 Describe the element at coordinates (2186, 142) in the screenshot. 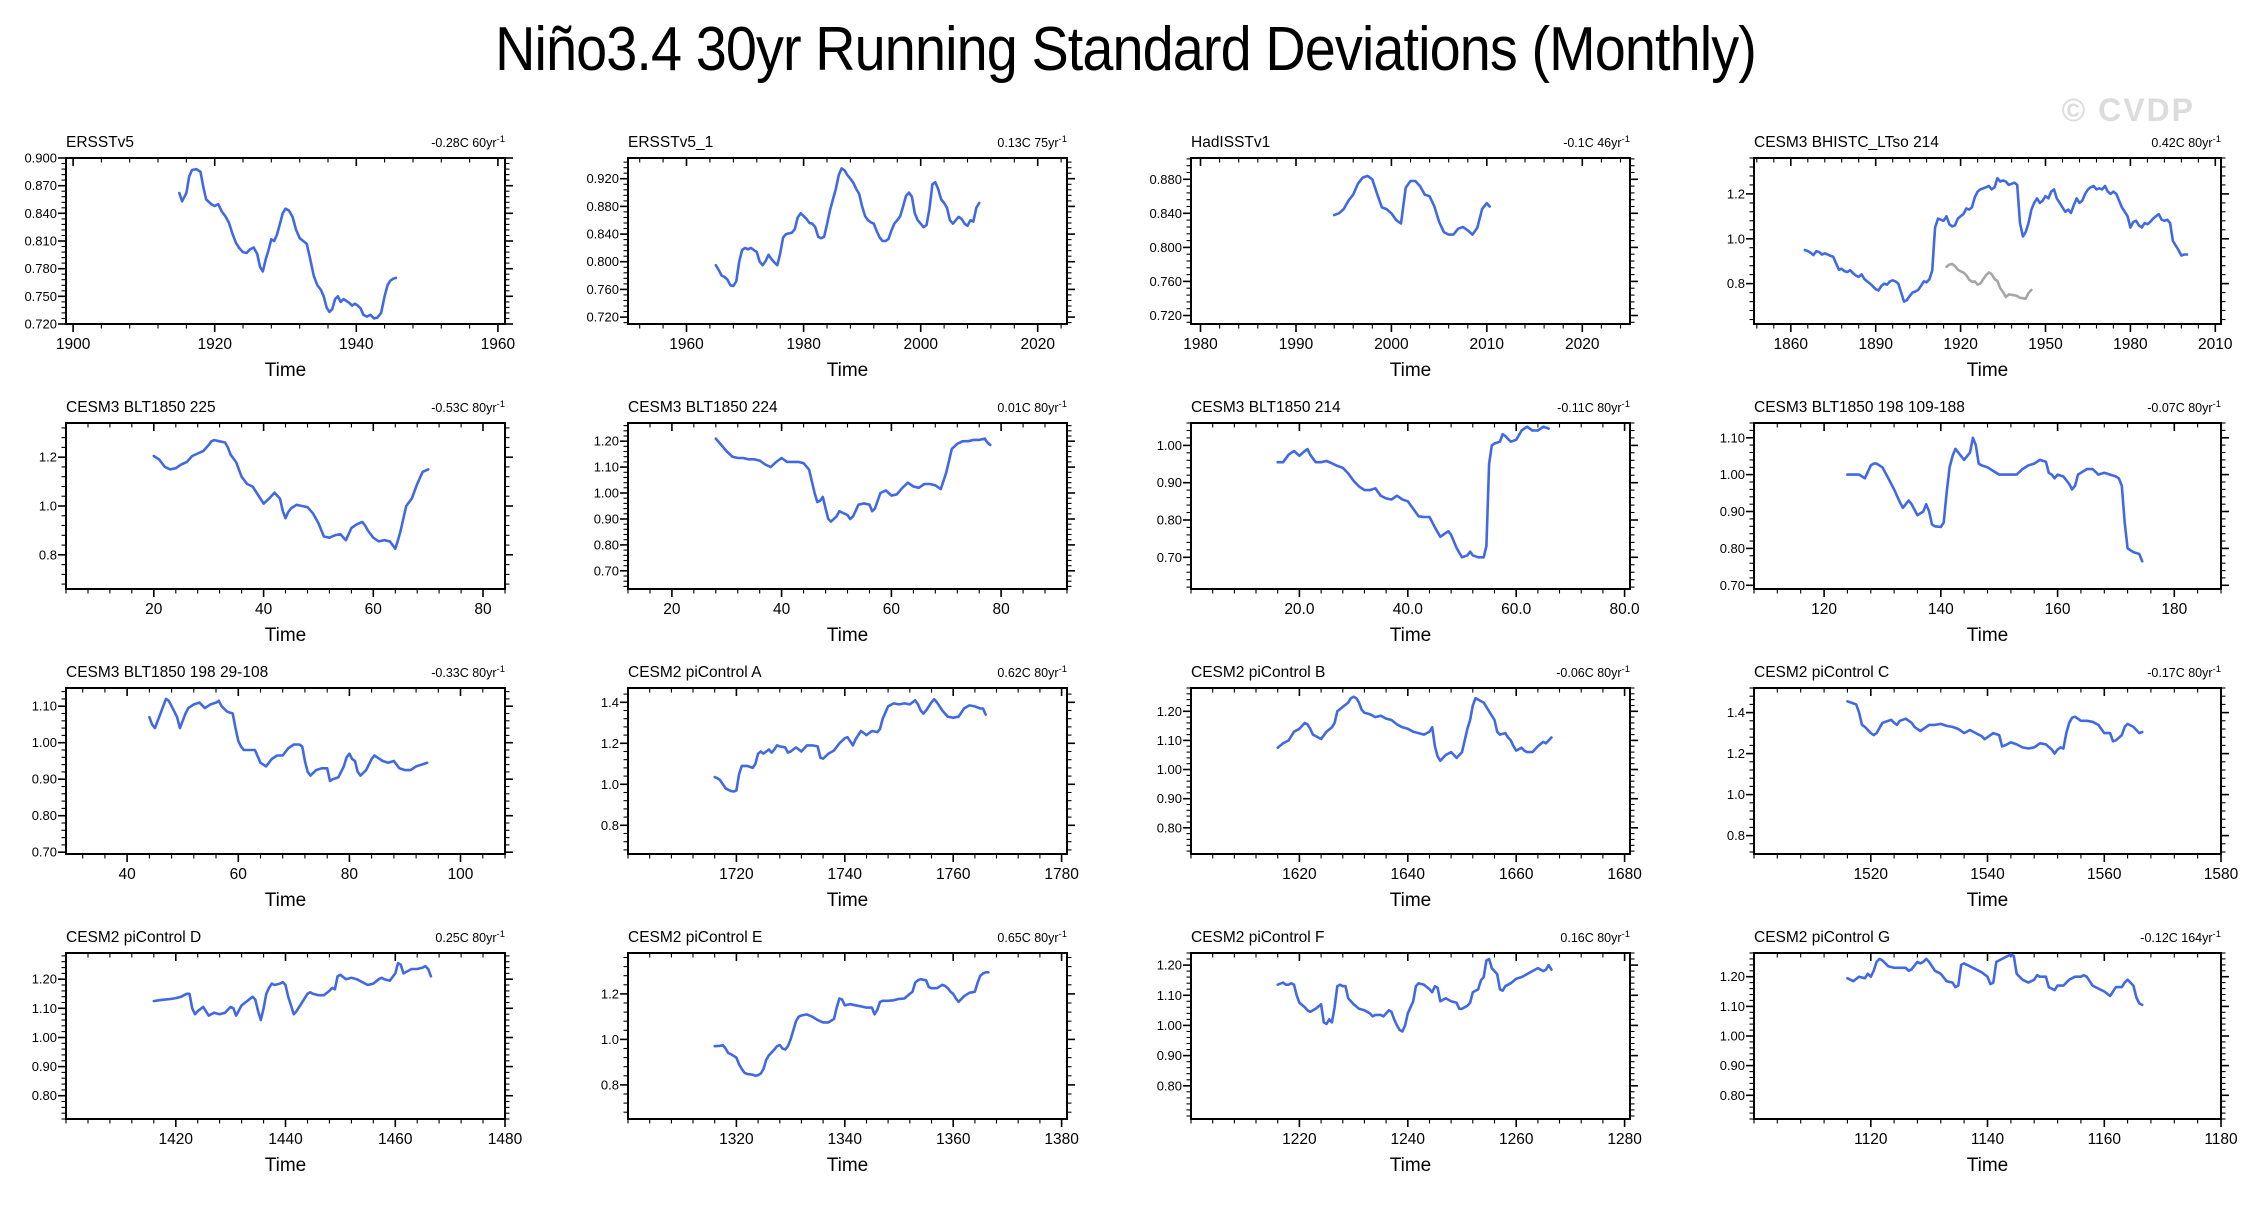

I see `trend-annotation: 0.42C 80yr-1` at that location.